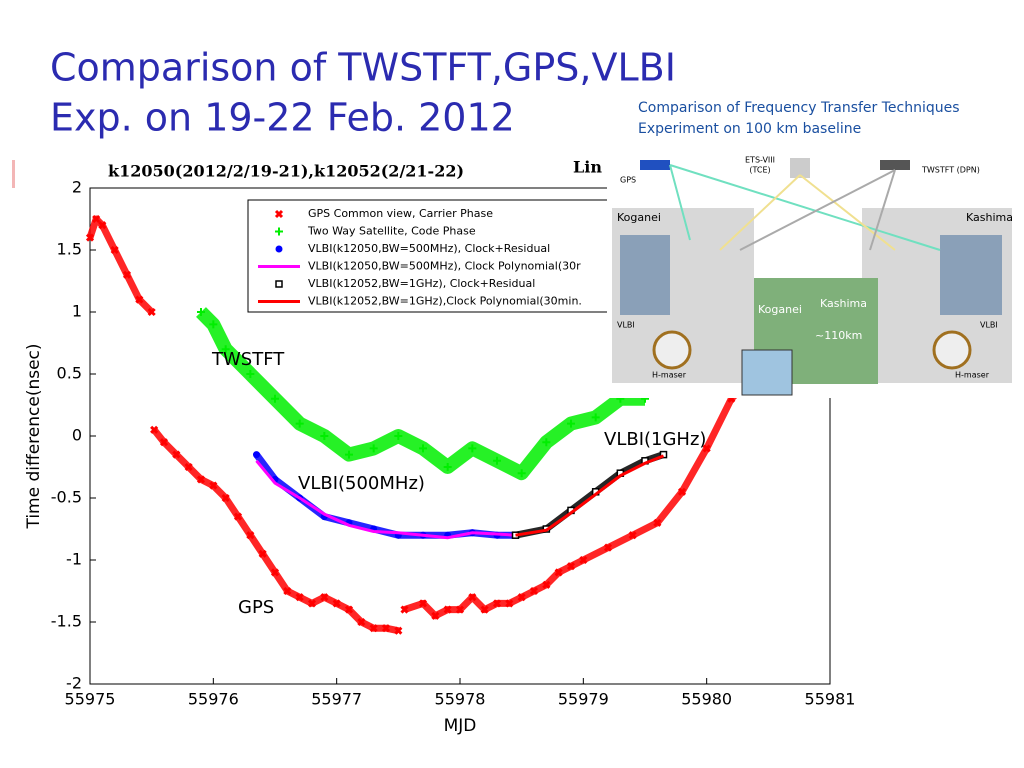 This screenshot has width=1024, height=768. What do you see at coordinates (420, 394) in the screenshot?
I see `series-band` at bounding box center [420, 394].